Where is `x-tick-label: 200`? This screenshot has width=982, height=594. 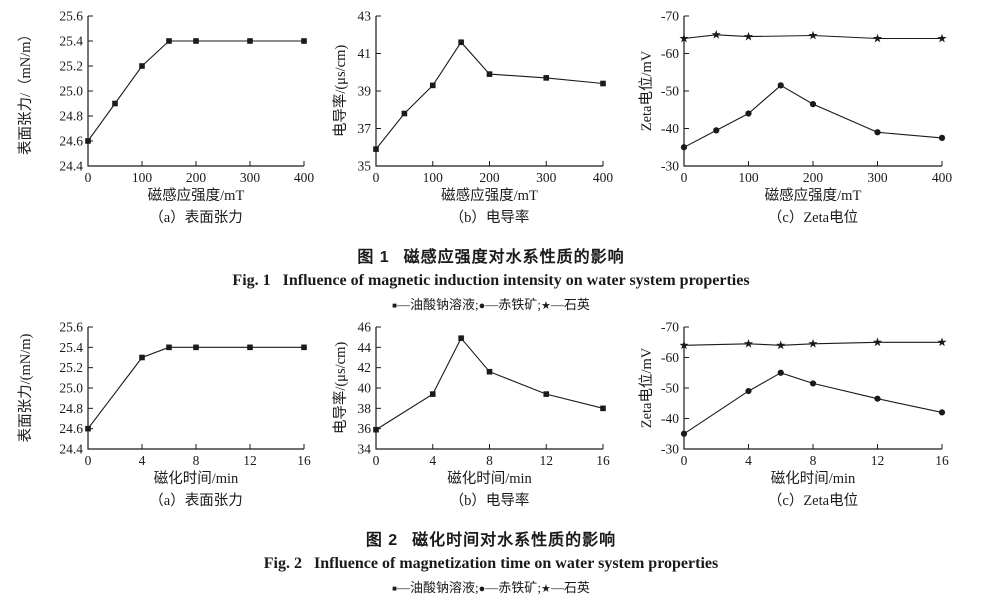 x-tick-label: 200 is located at coordinates (489, 177).